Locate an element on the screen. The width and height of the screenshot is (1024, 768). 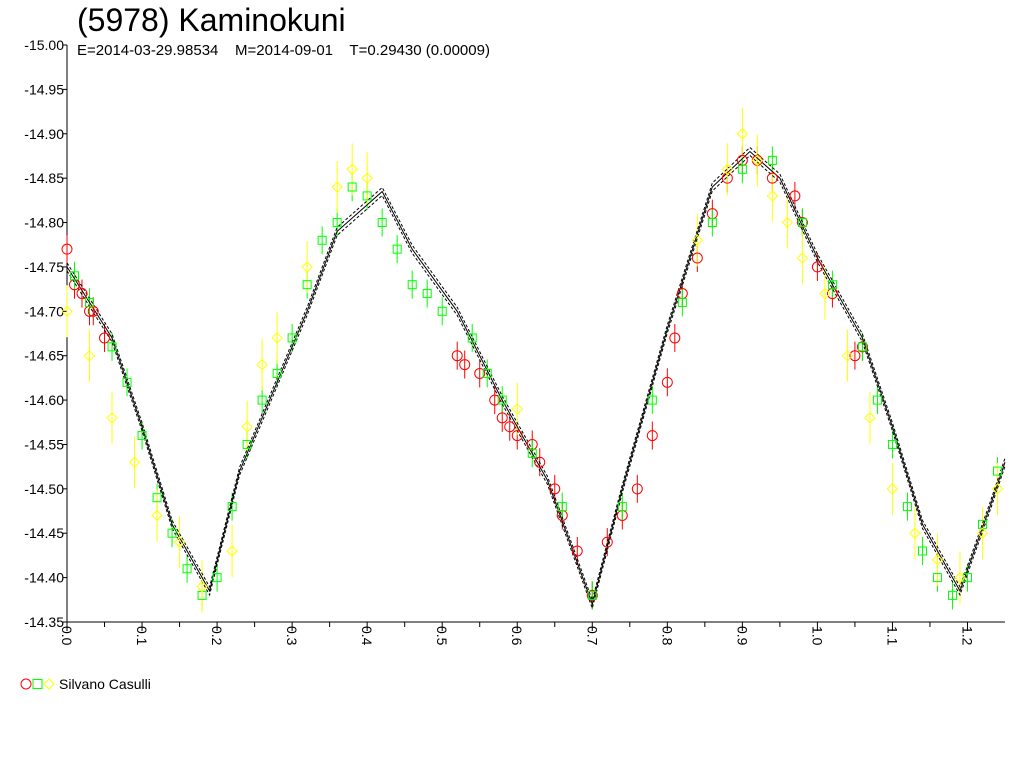
x-tick-label: 0.5 is located at coordinates (442, 636).